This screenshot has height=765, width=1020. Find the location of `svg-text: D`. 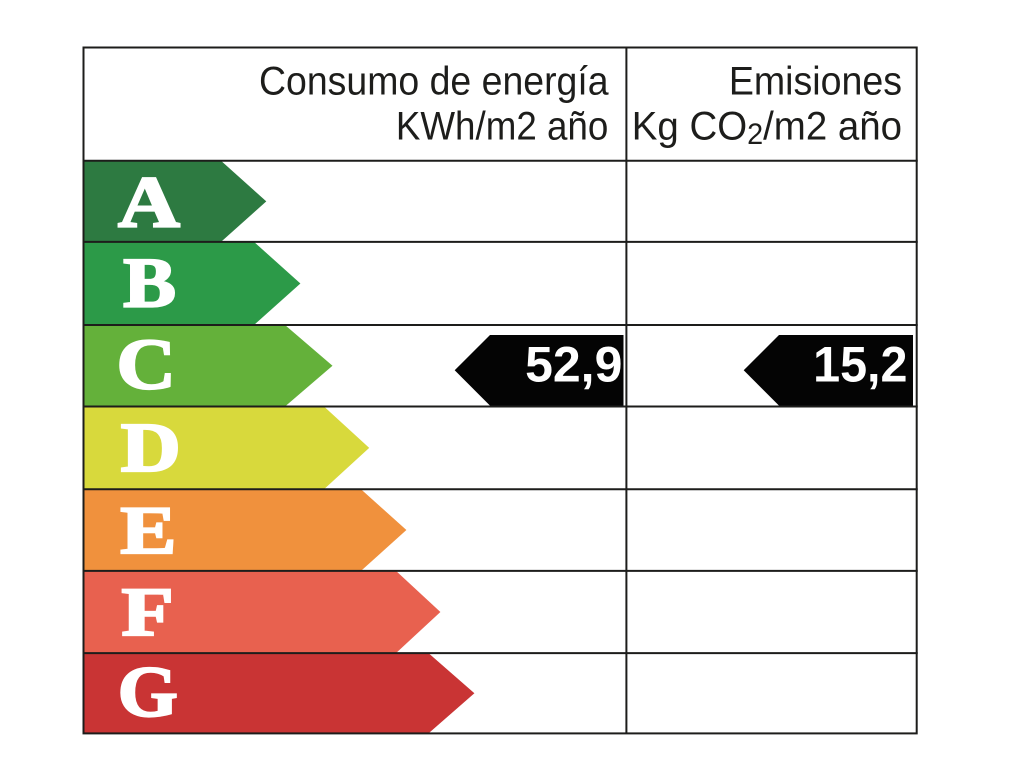

svg-text: D is located at coordinates (151, 447).